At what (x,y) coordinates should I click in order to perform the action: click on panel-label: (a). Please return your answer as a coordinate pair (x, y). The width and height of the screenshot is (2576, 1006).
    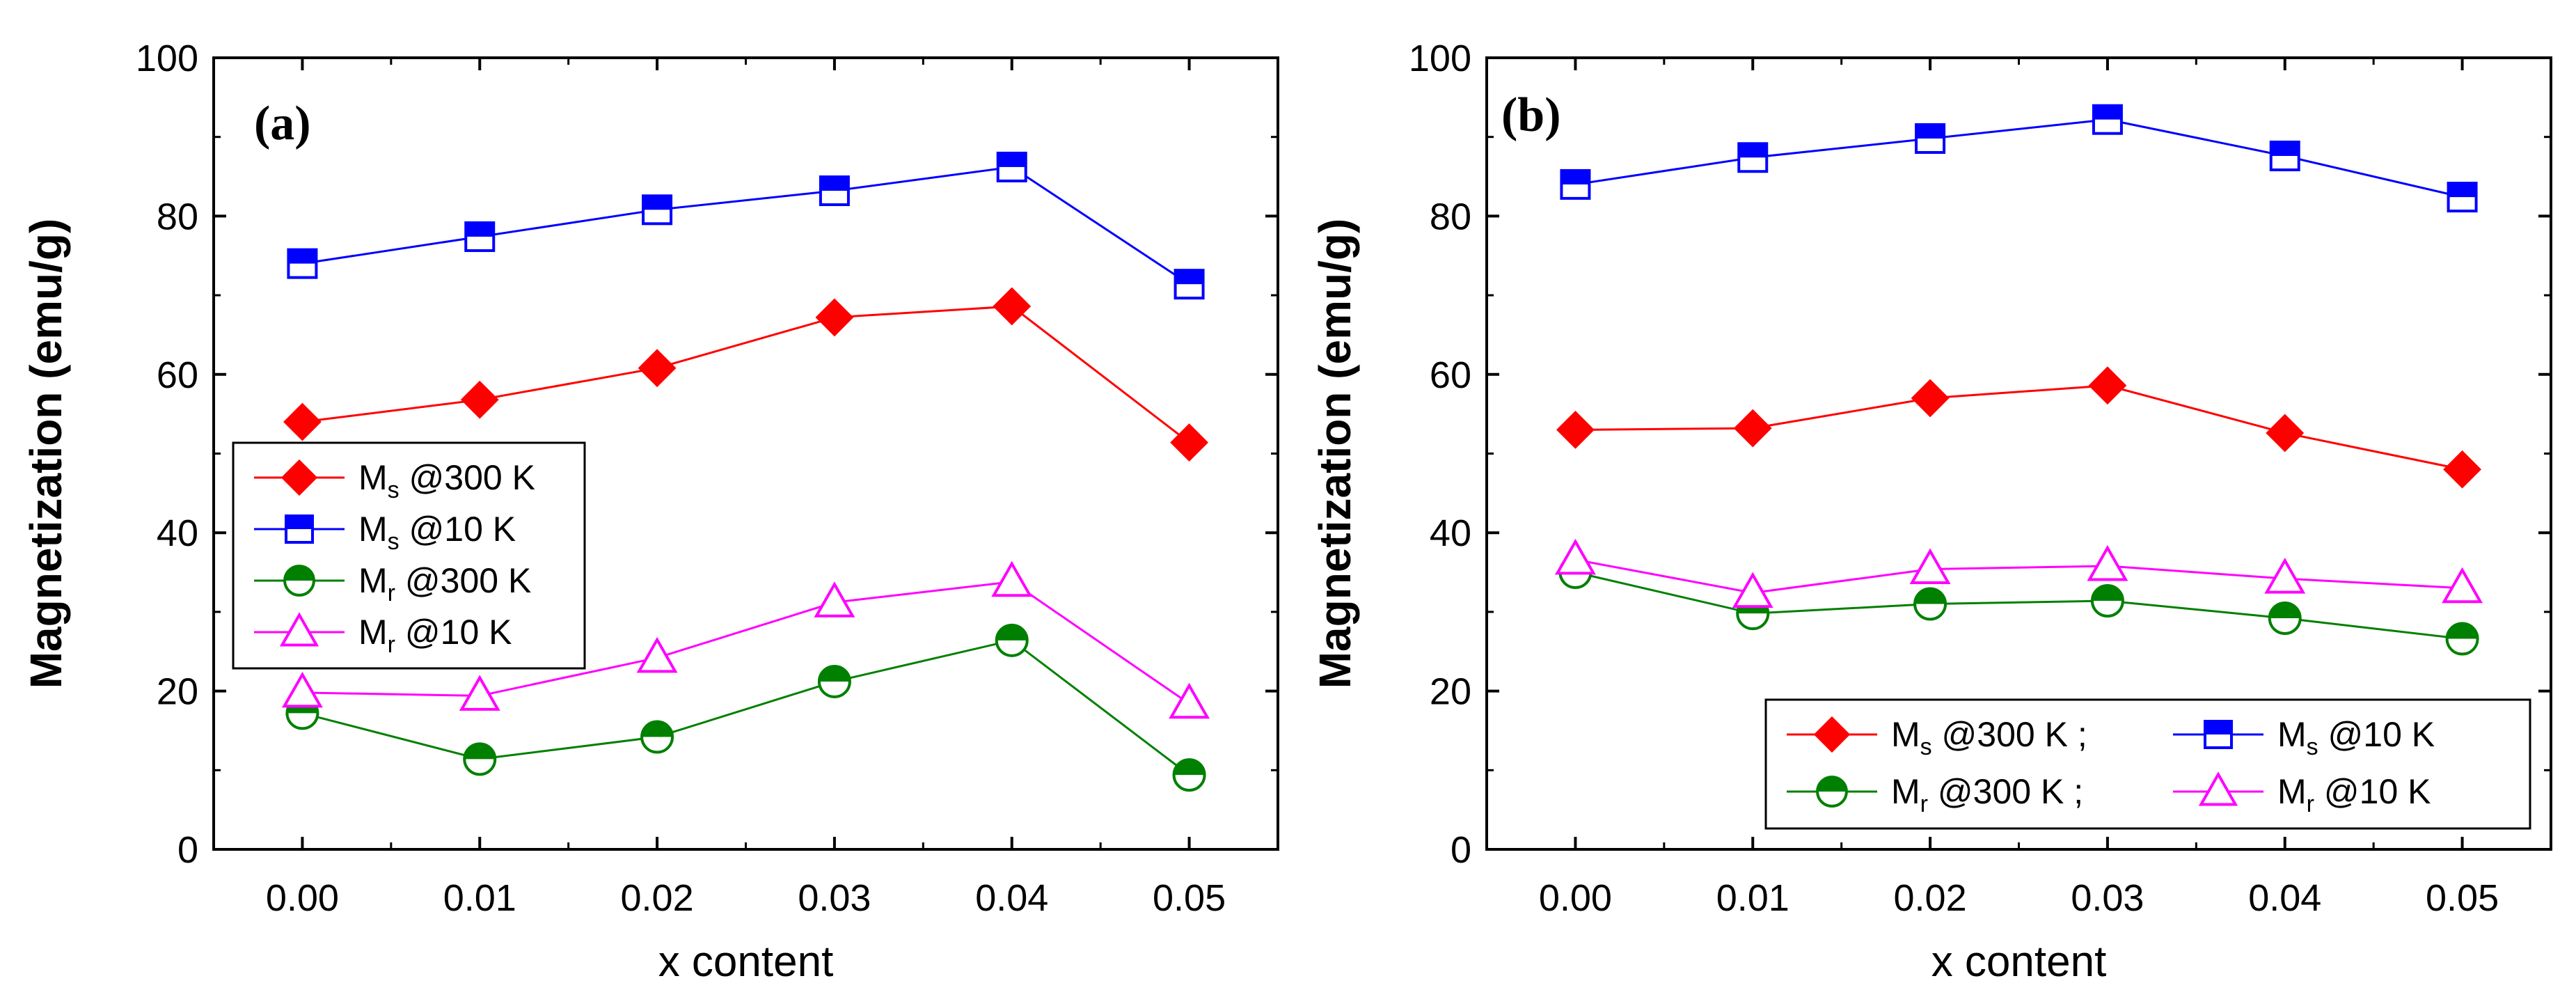
    Looking at the image, I should click on (282, 124).